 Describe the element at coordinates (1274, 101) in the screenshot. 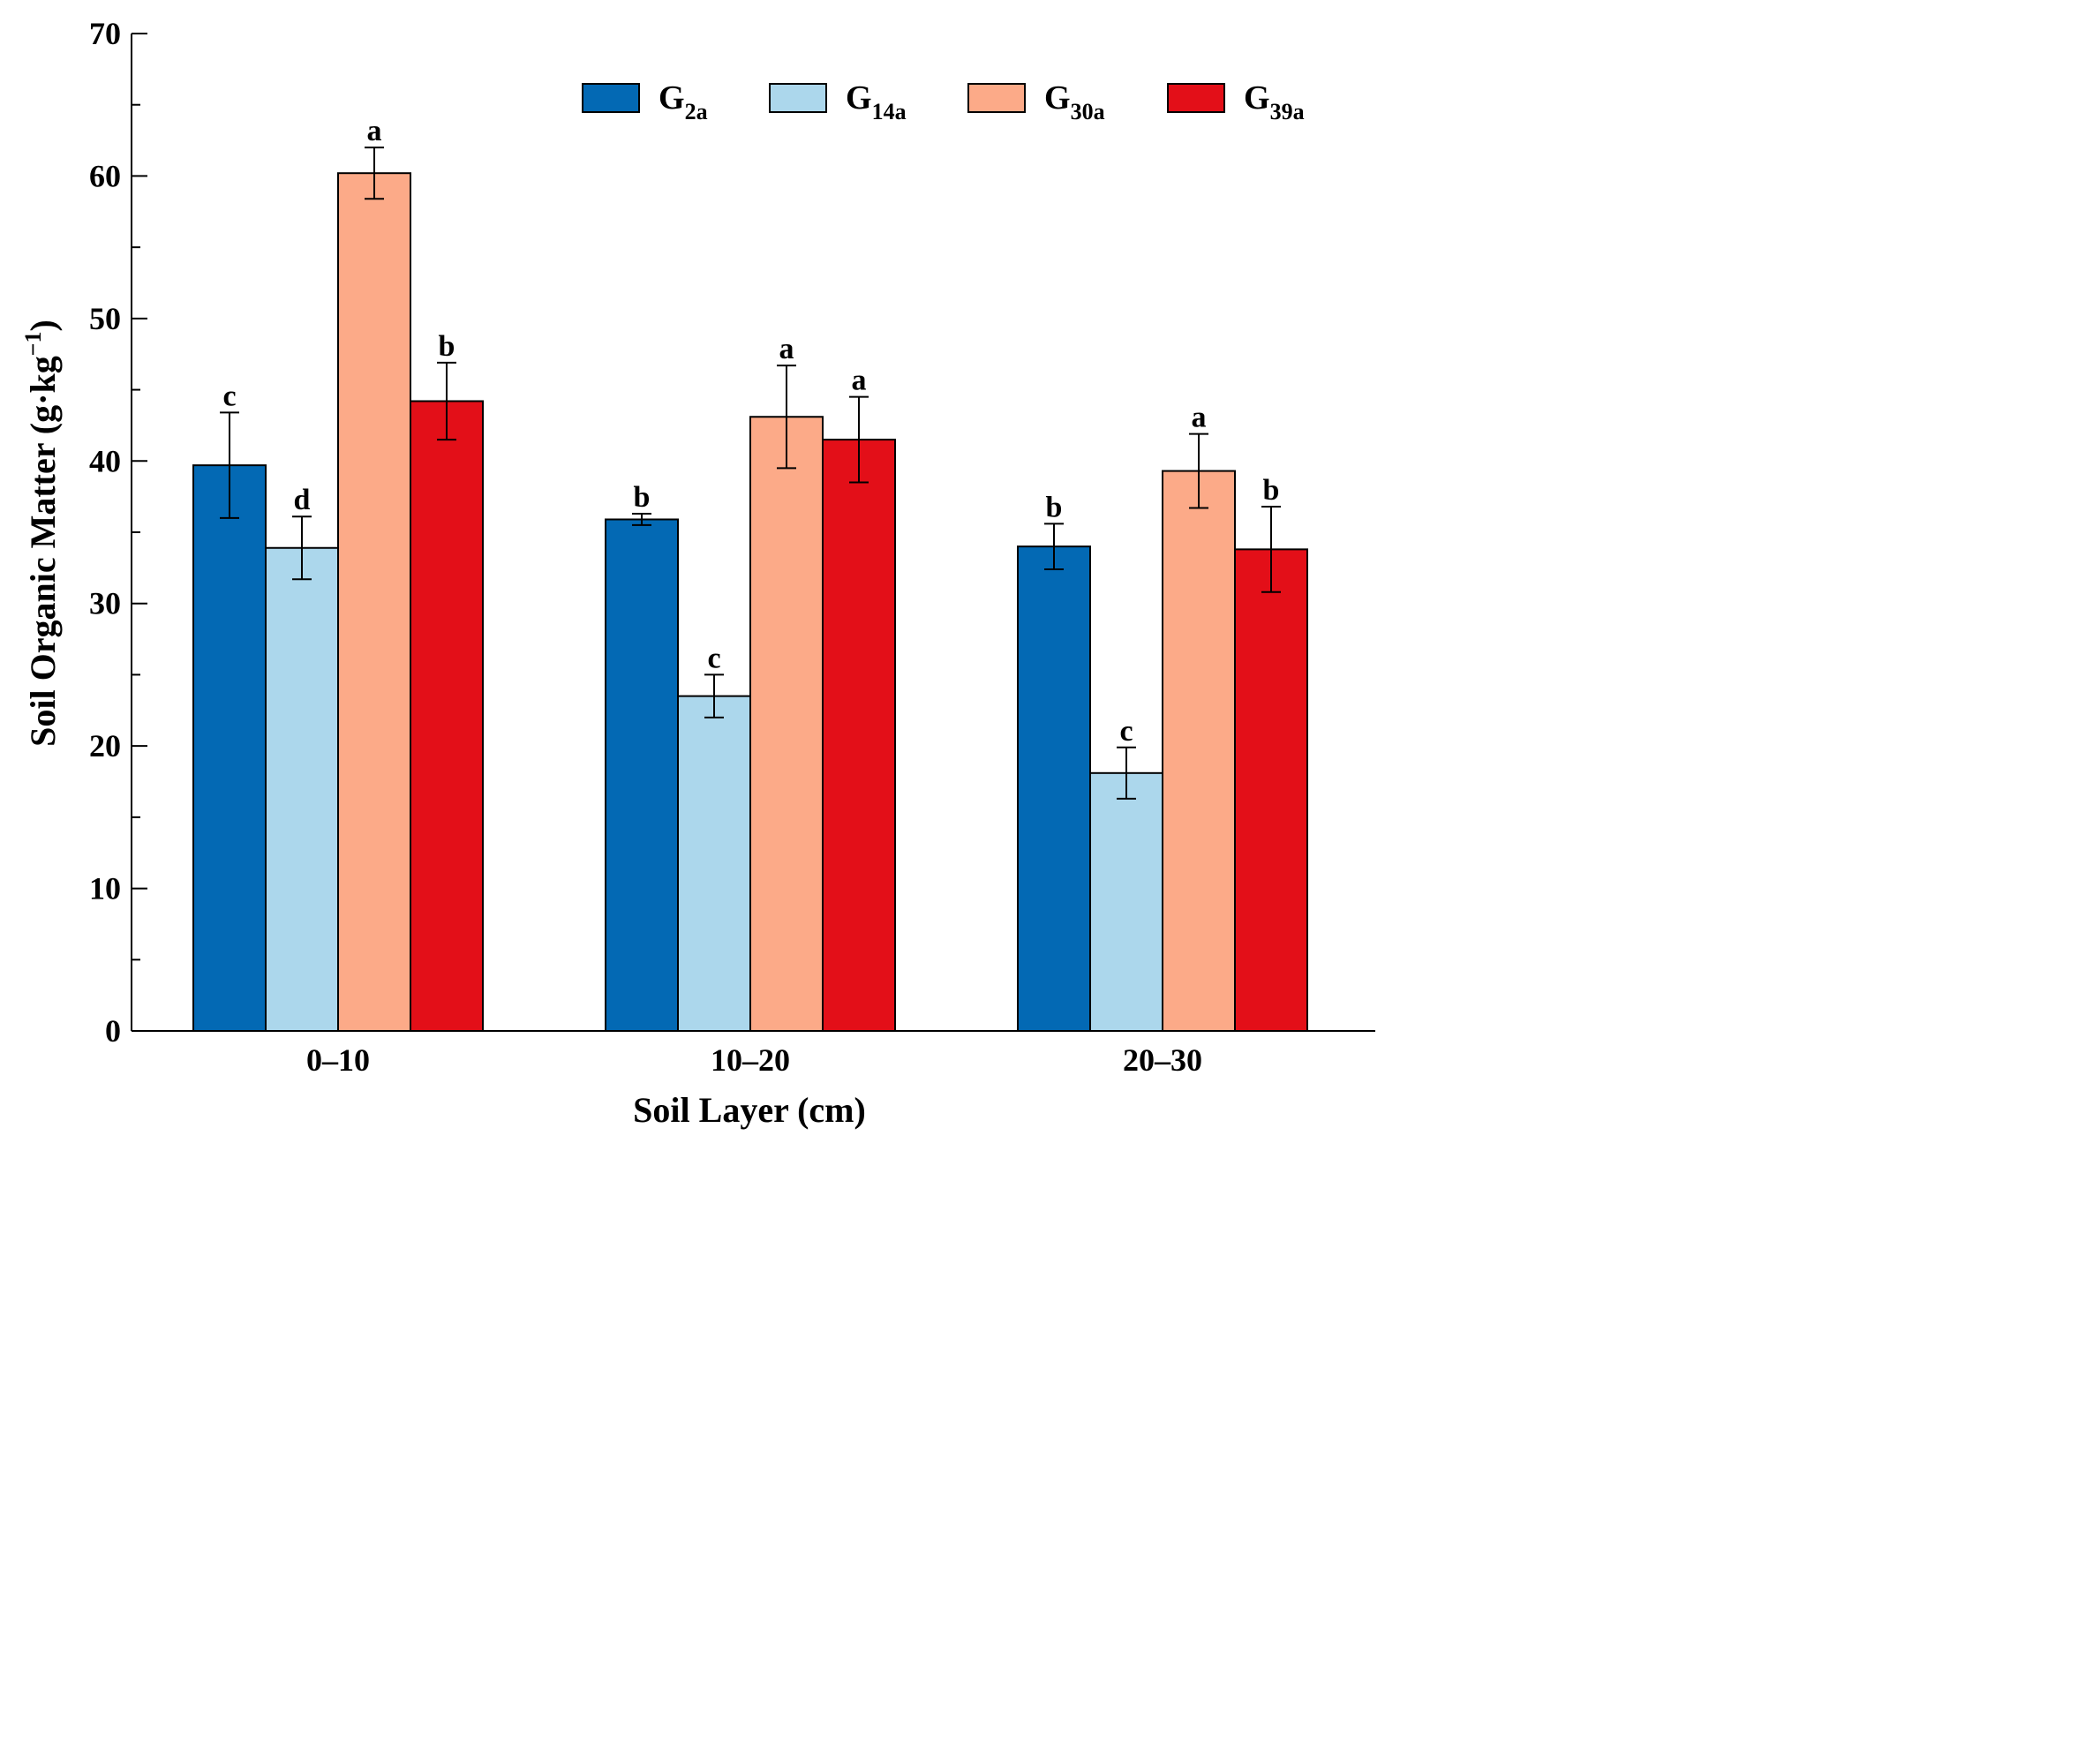

I see `legend-label: G39a` at that location.